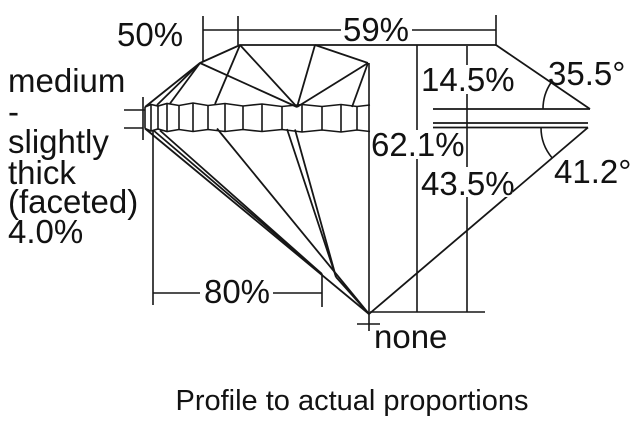 Image resolution: width=640 pixels, height=430 pixels. I want to click on pavilion-angle-arc, so click(546, 143).